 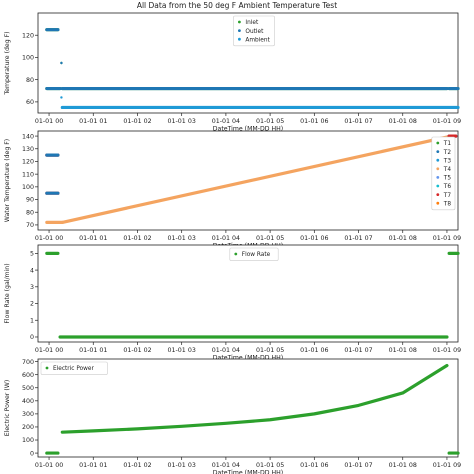 What do you see at coordinates (28, 388) in the screenshot?
I see `y-tick-label: 500` at bounding box center [28, 388].